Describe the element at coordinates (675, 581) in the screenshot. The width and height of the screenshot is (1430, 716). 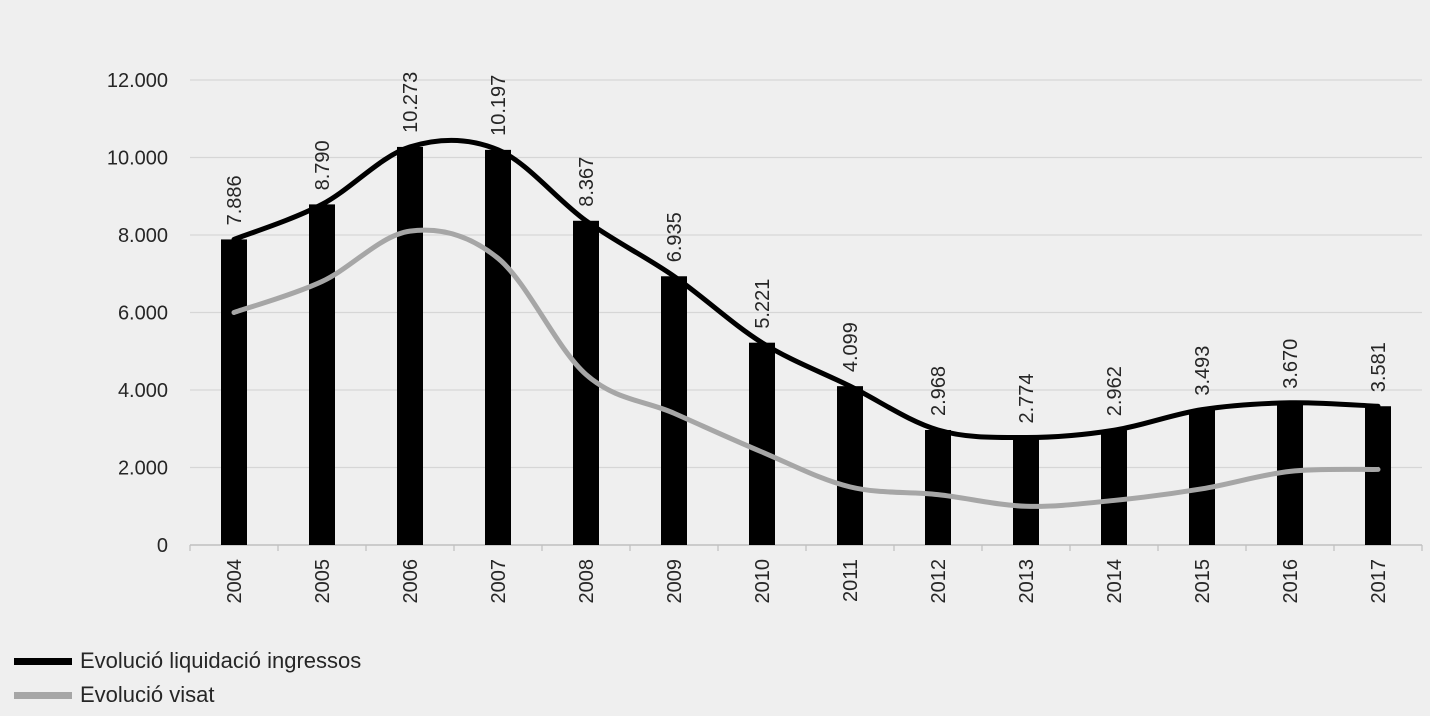
I see `x-tick-label: 2009` at that location.